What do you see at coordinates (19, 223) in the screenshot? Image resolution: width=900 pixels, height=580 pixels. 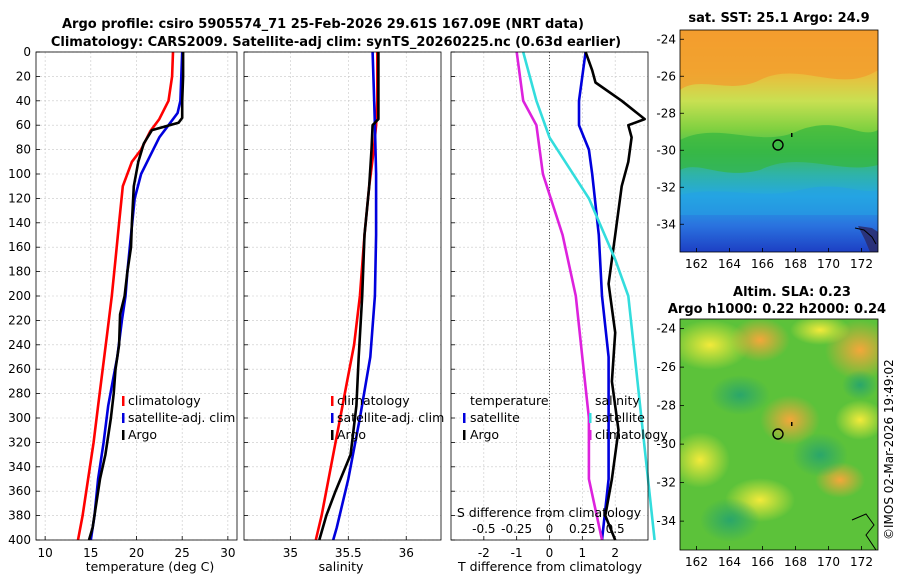 I see `y-tick-label: 140` at bounding box center [19, 223].